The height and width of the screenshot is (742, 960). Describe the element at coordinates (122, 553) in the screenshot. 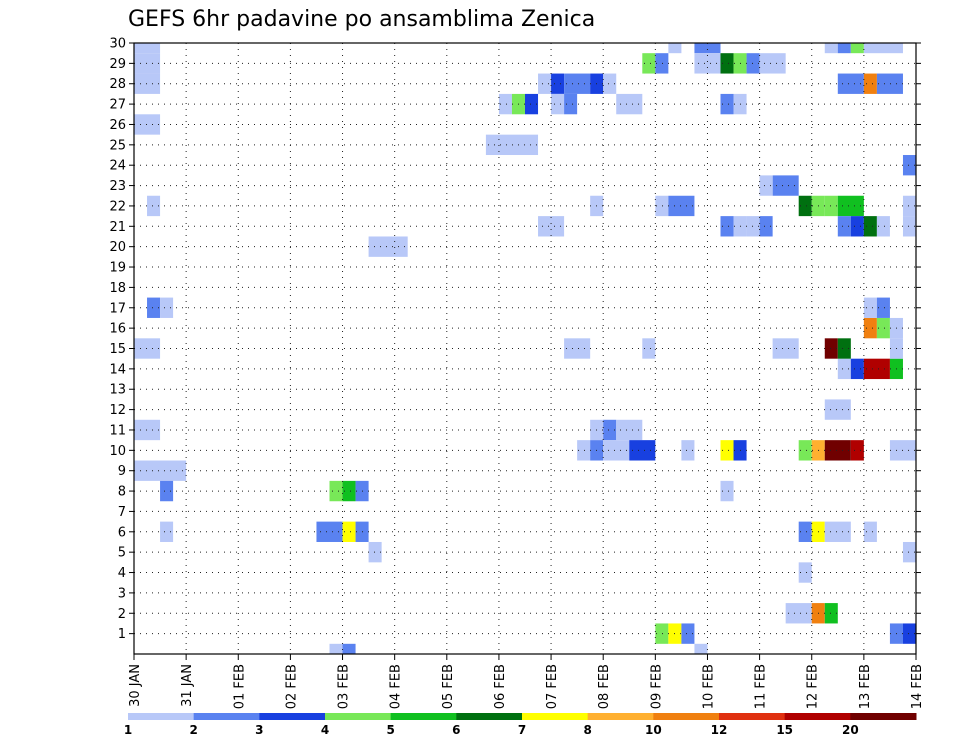

I see `y-tick-label: 5` at that location.